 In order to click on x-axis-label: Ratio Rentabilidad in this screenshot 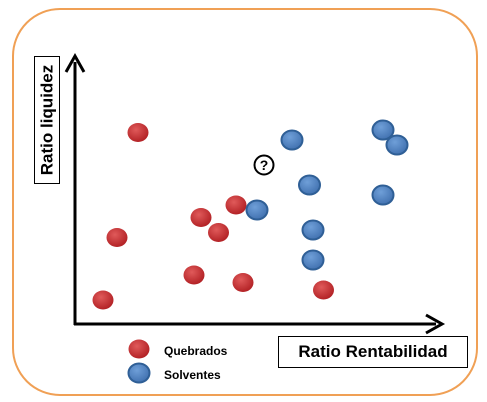, I will do `click(373, 351)`.